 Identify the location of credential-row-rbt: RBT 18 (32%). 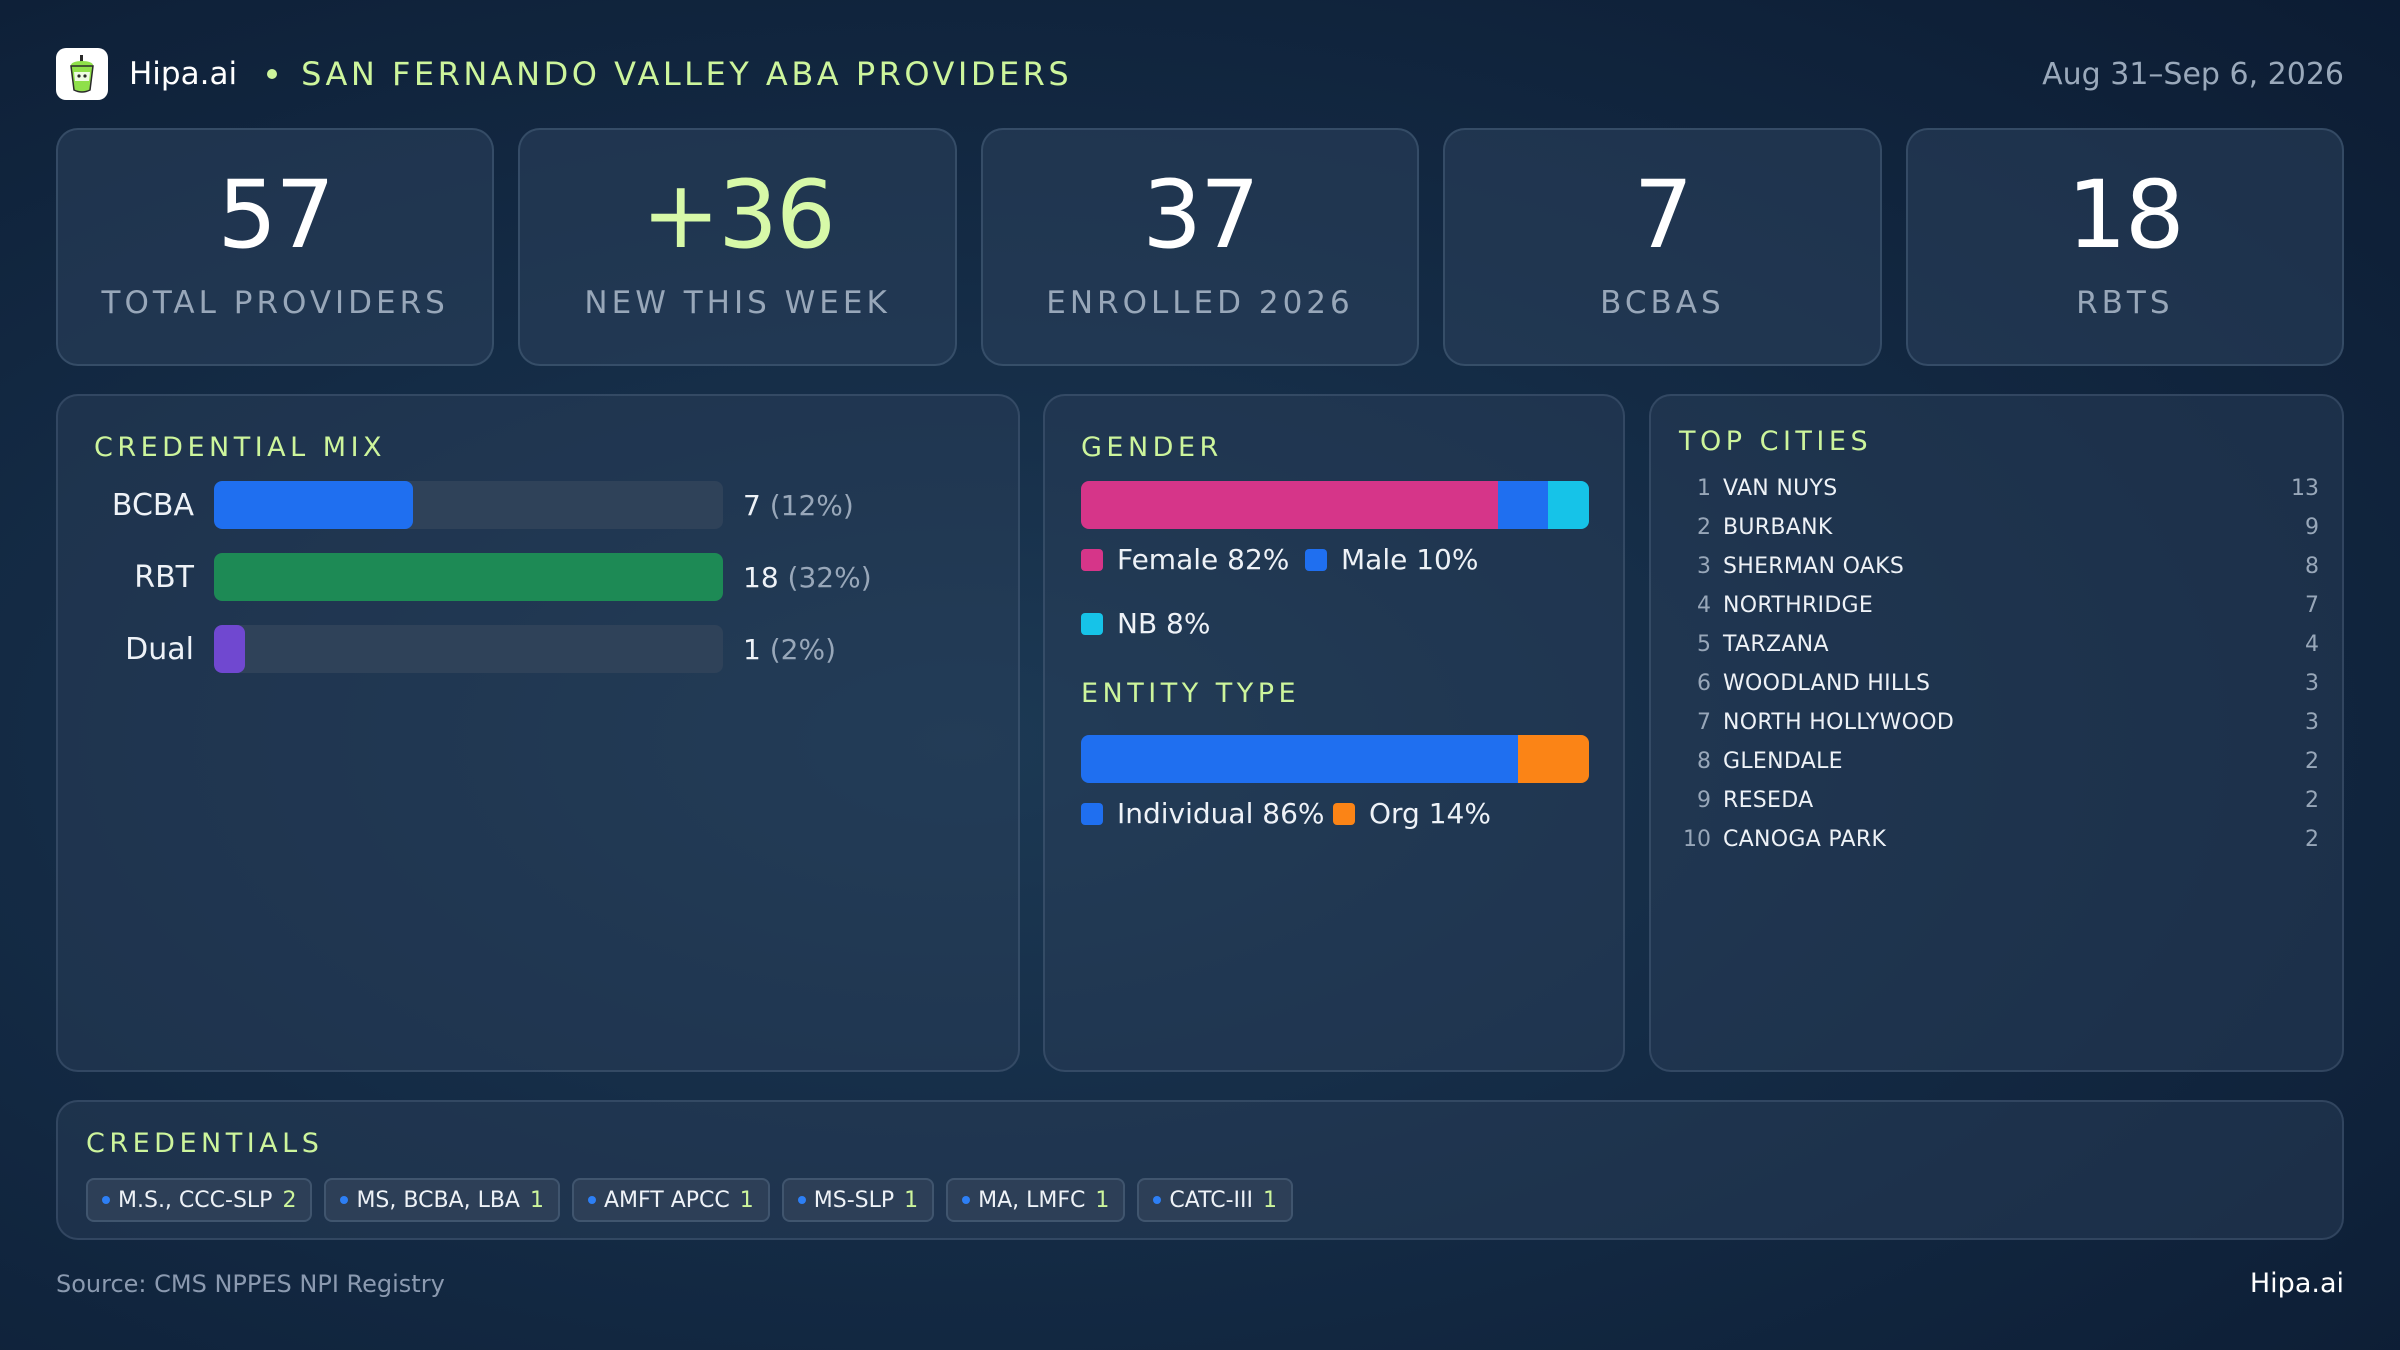
(465, 577).